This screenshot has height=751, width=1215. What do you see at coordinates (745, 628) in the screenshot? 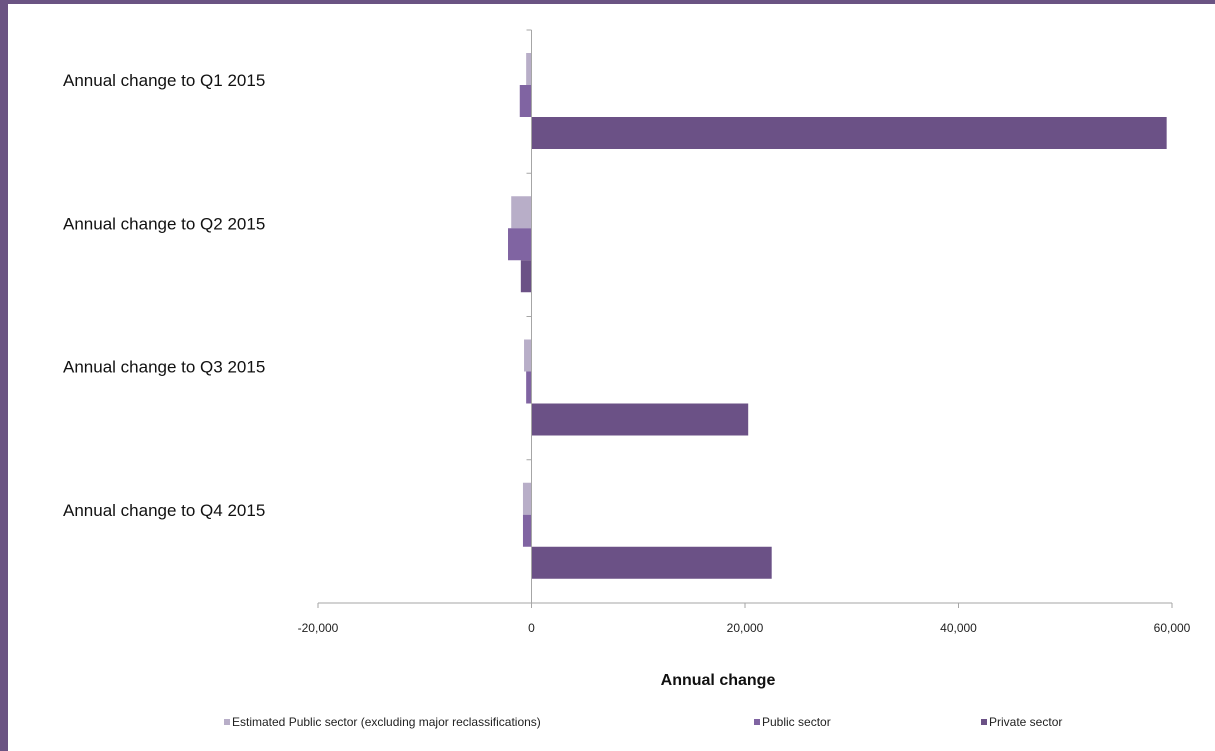
I see `x-tick-label: 20,000` at bounding box center [745, 628].